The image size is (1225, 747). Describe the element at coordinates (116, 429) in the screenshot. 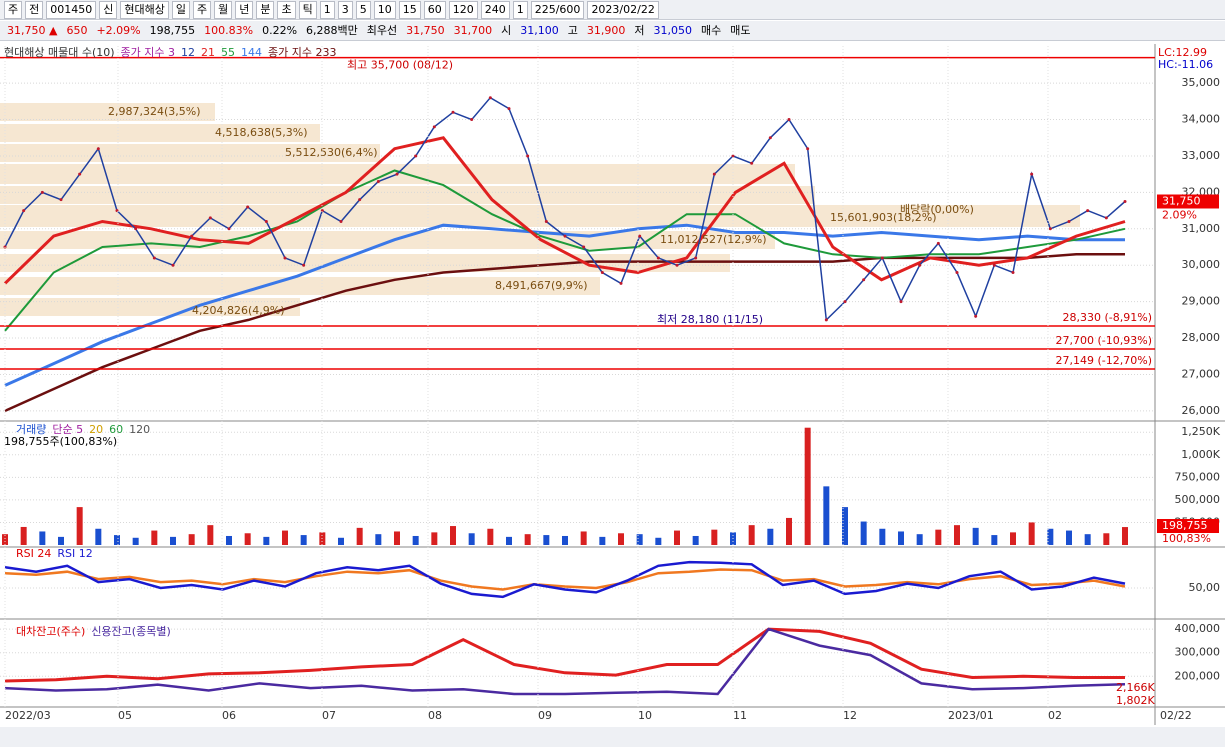

I see `legend-entry: 60` at that location.